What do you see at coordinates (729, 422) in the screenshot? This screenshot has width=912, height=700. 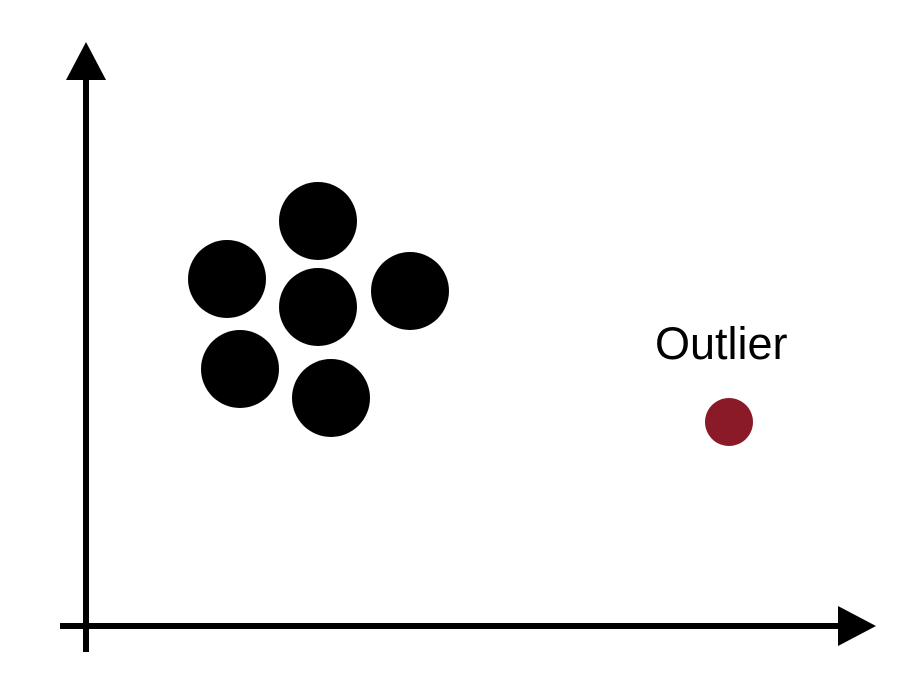 I see `outlier-point` at bounding box center [729, 422].